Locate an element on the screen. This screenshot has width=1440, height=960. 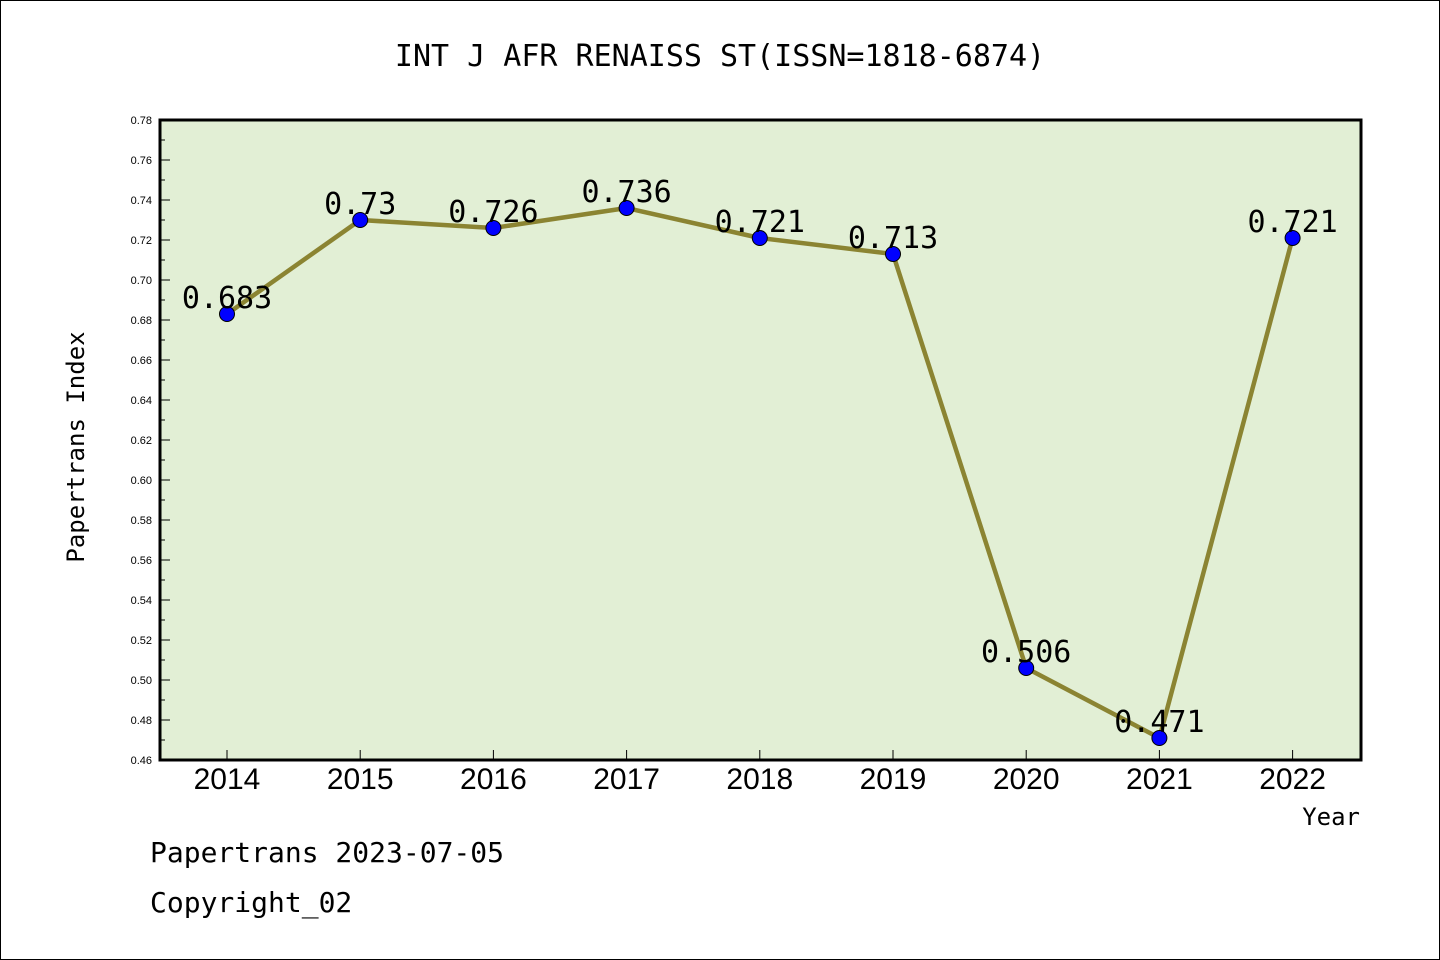
y-tick-label: 0.66 is located at coordinates (141, 361).